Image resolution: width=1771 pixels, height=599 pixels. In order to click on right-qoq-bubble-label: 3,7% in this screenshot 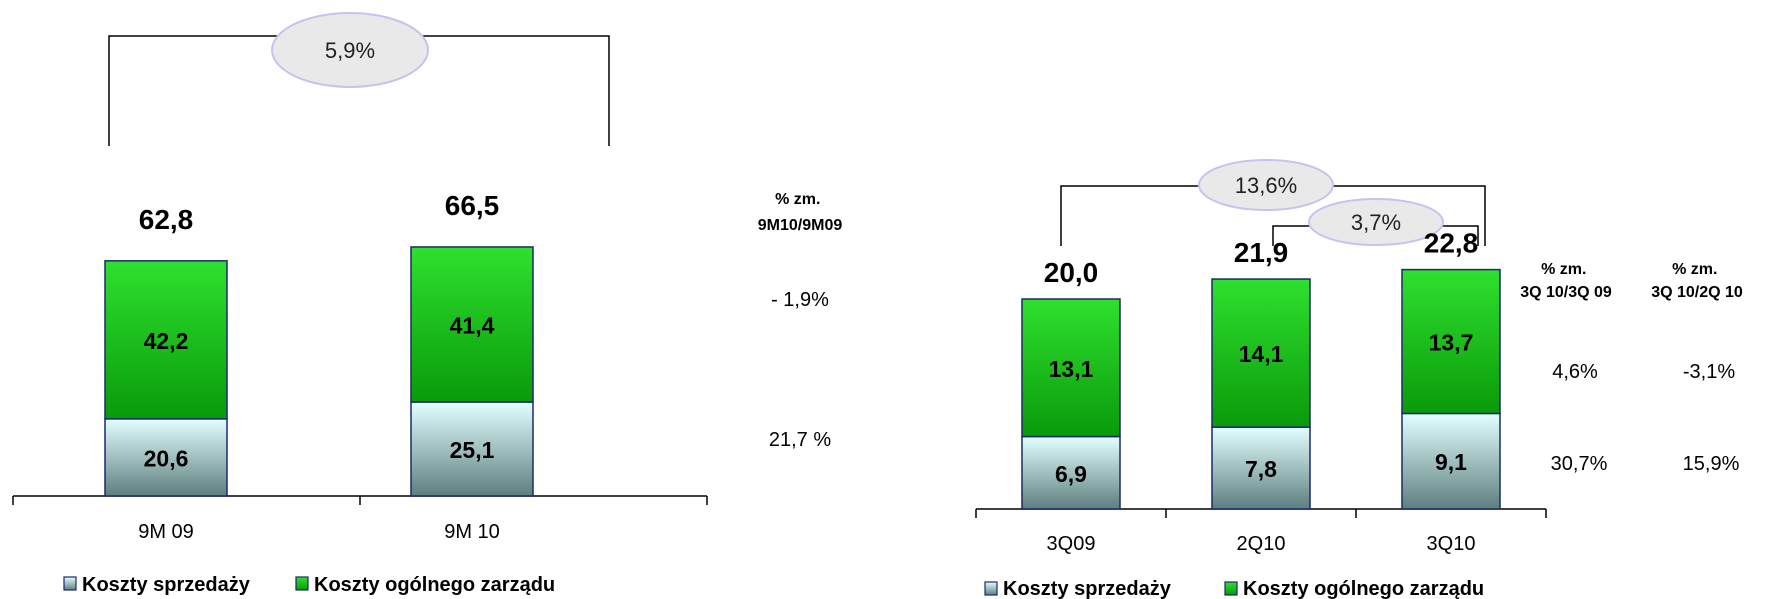, I will do `click(1376, 222)`.